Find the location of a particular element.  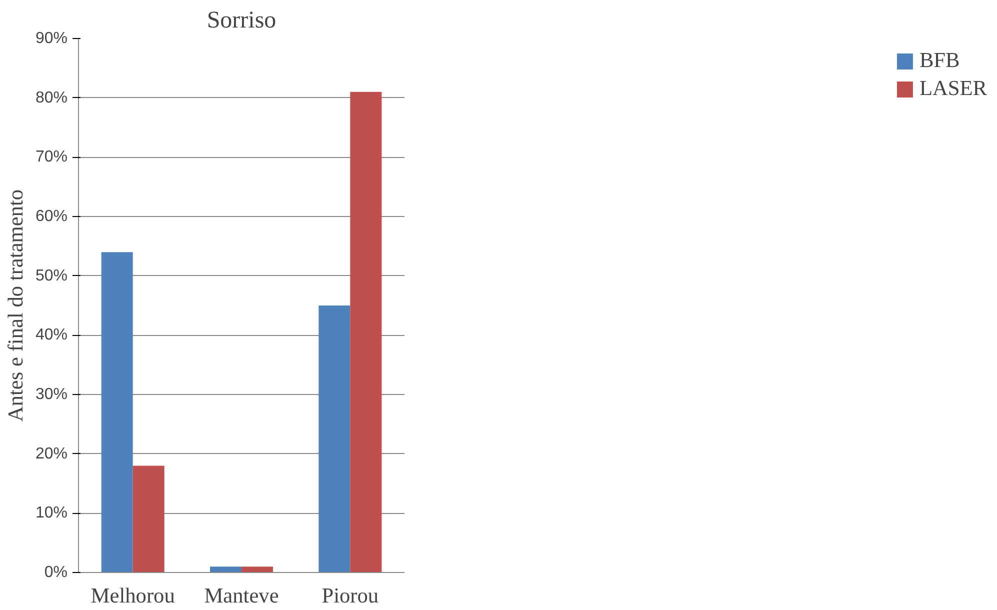

y-tick-label: 0% is located at coordinates (56, 572).